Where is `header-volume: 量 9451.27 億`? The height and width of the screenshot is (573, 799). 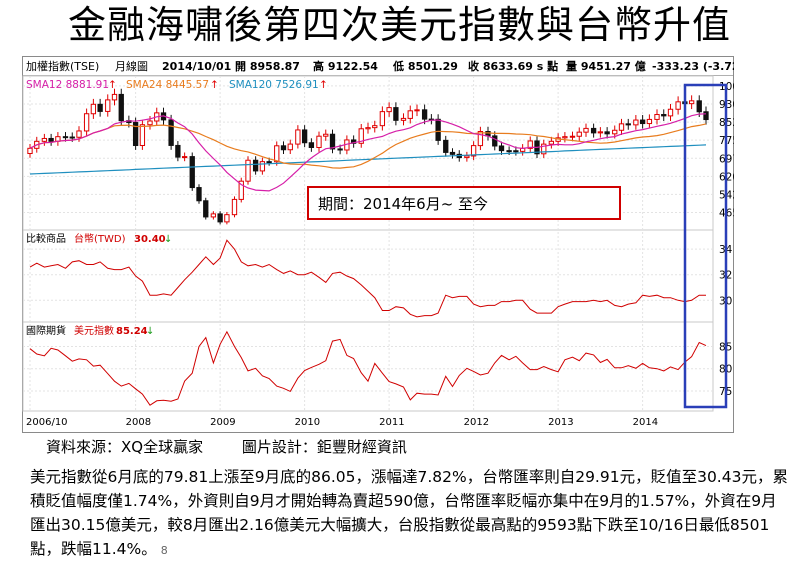
header-volume: 量 9451.27 億 is located at coordinates (606, 66).